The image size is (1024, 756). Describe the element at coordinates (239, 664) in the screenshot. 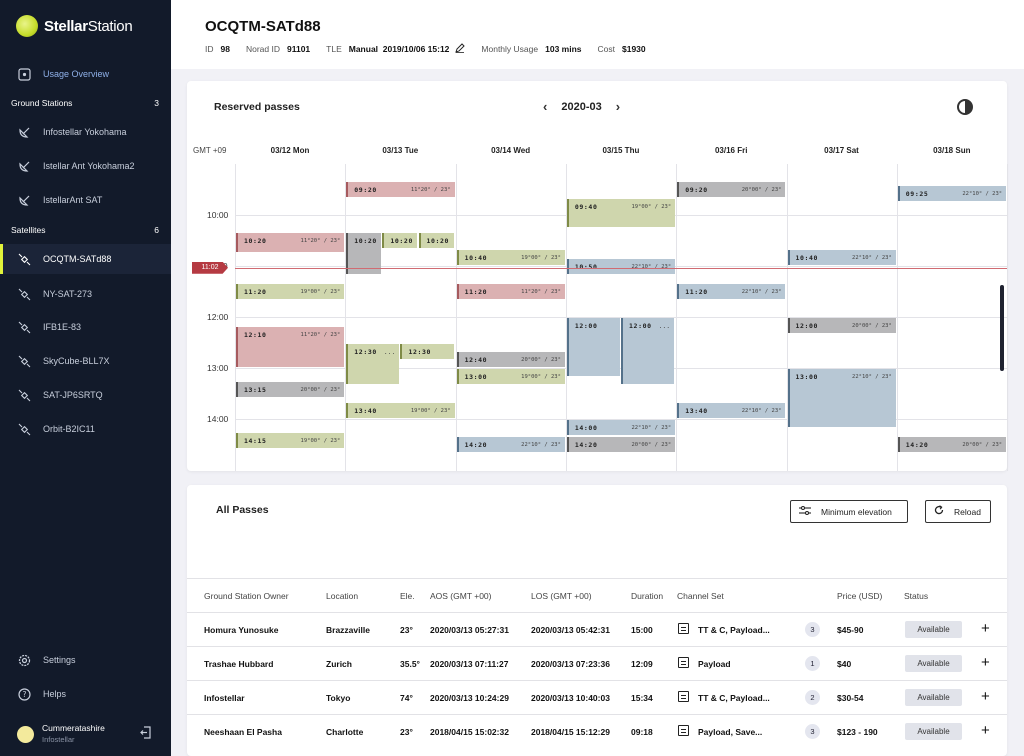

I see `cell-owner: Trashae Hubbard` at that location.